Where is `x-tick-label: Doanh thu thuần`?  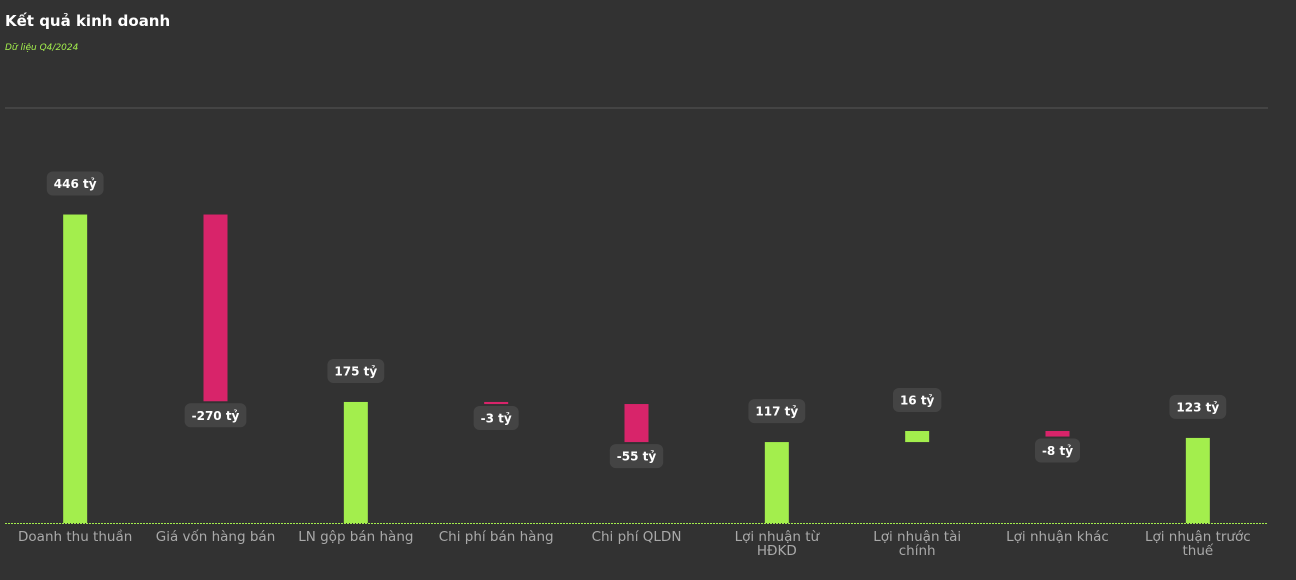
x-tick-label: Doanh thu thuần is located at coordinates (75, 537).